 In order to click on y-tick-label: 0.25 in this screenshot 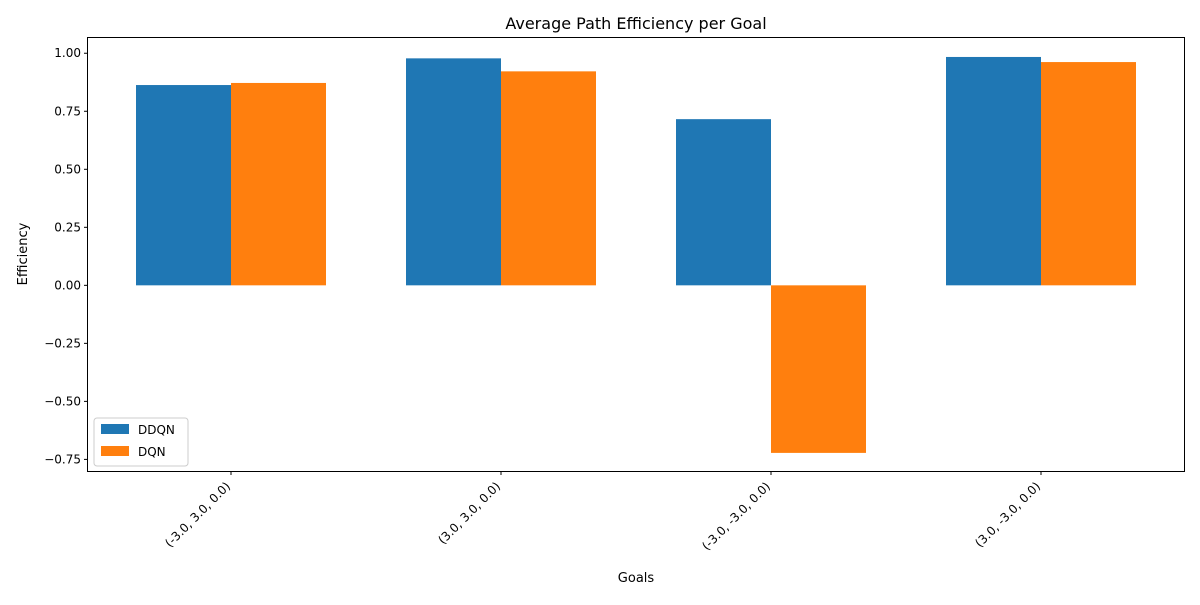, I will do `click(67, 227)`.